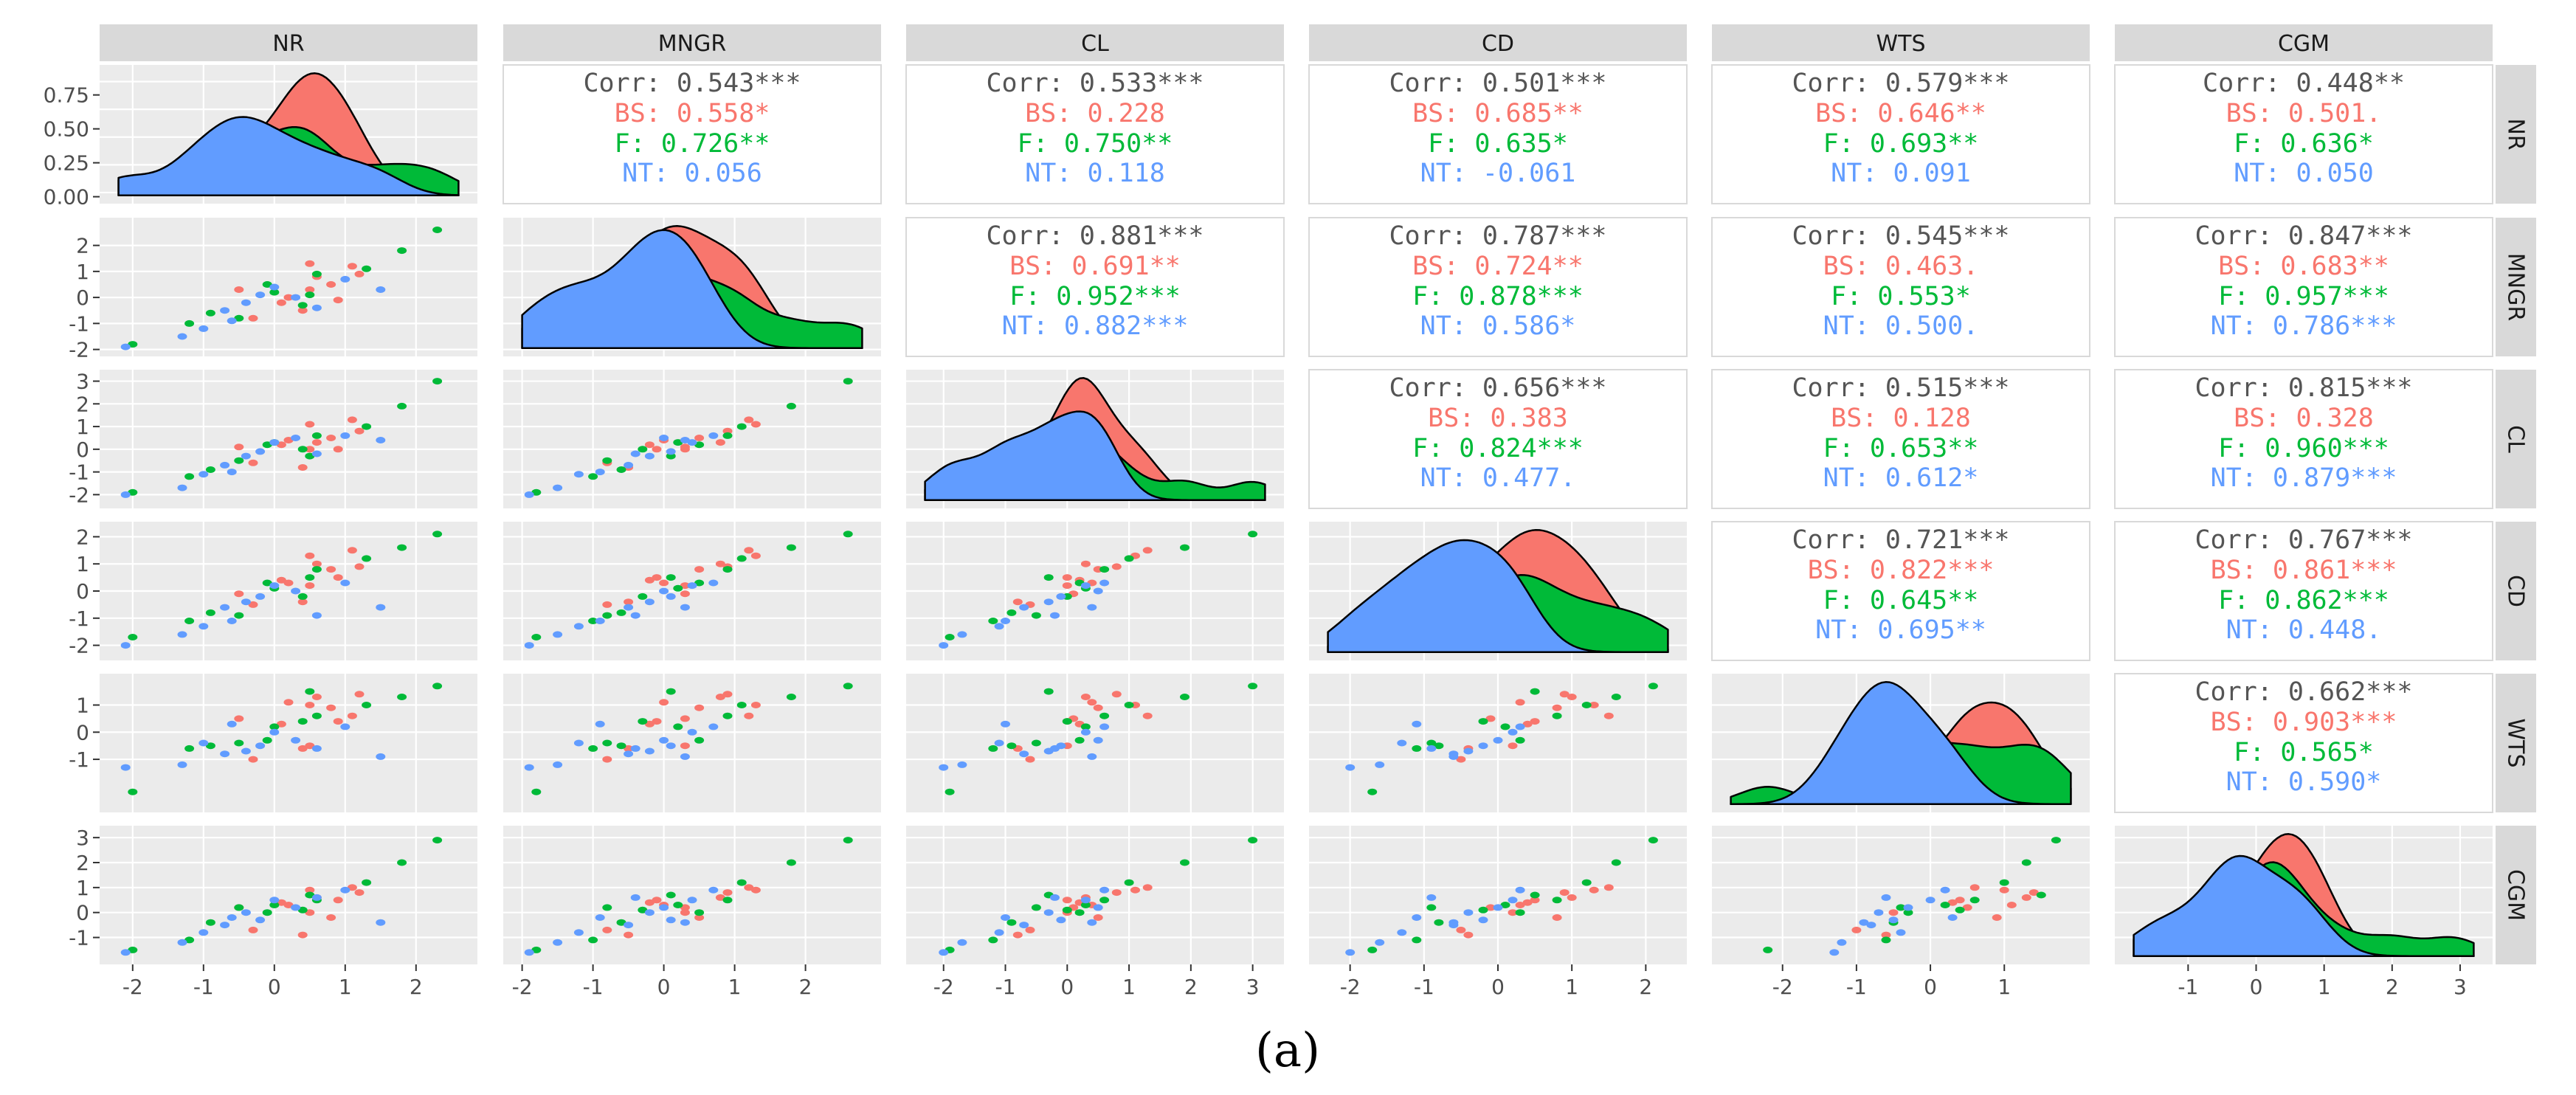 Image resolution: width=2576 pixels, height=1095 pixels. What do you see at coordinates (1095, 144) in the screenshot?
I see `corr-f: F: 0.750**` at bounding box center [1095, 144].